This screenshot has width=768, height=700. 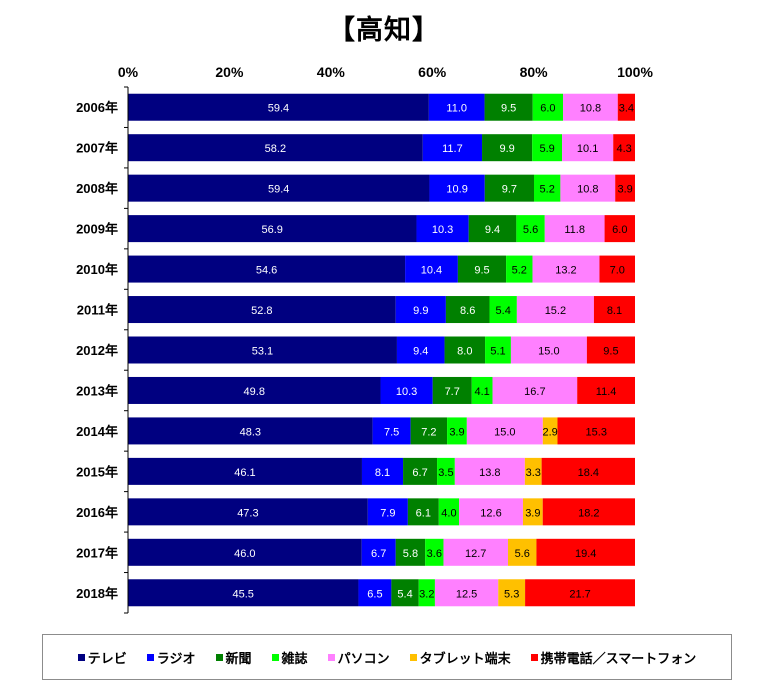 I want to click on data-label: 13.2, so click(x=565, y=271).